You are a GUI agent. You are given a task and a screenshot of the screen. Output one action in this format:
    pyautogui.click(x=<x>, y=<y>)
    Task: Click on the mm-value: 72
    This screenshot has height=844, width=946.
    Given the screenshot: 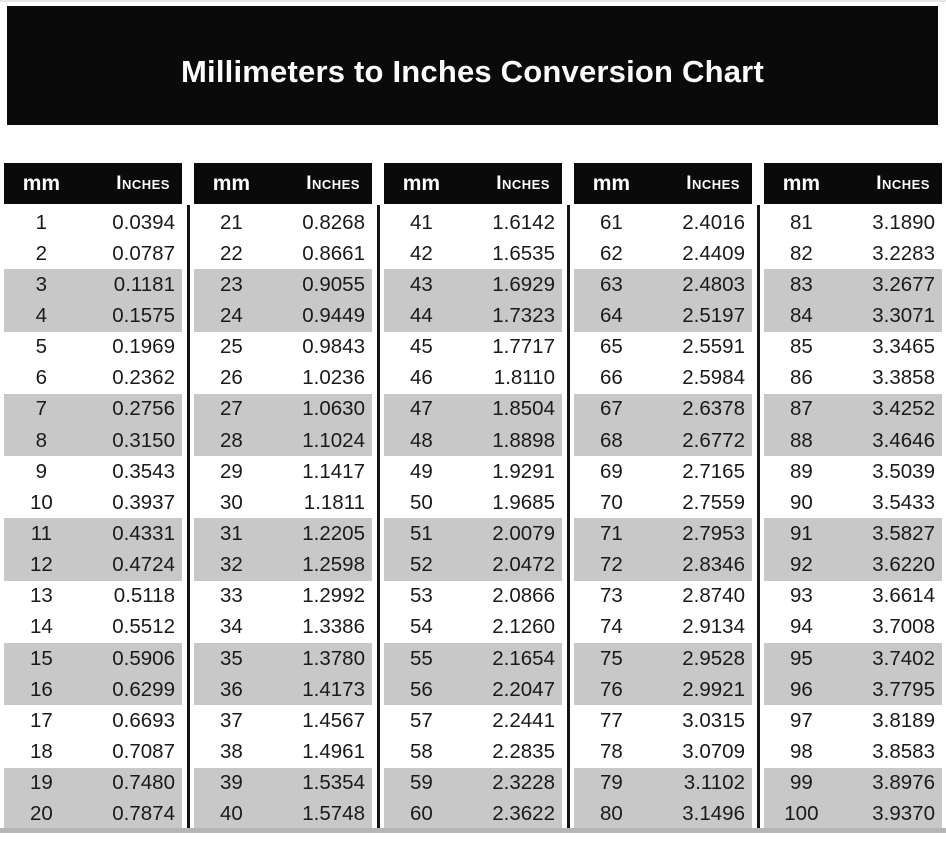 What is the action you would take?
    pyautogui.click(x=611, y=565)
    